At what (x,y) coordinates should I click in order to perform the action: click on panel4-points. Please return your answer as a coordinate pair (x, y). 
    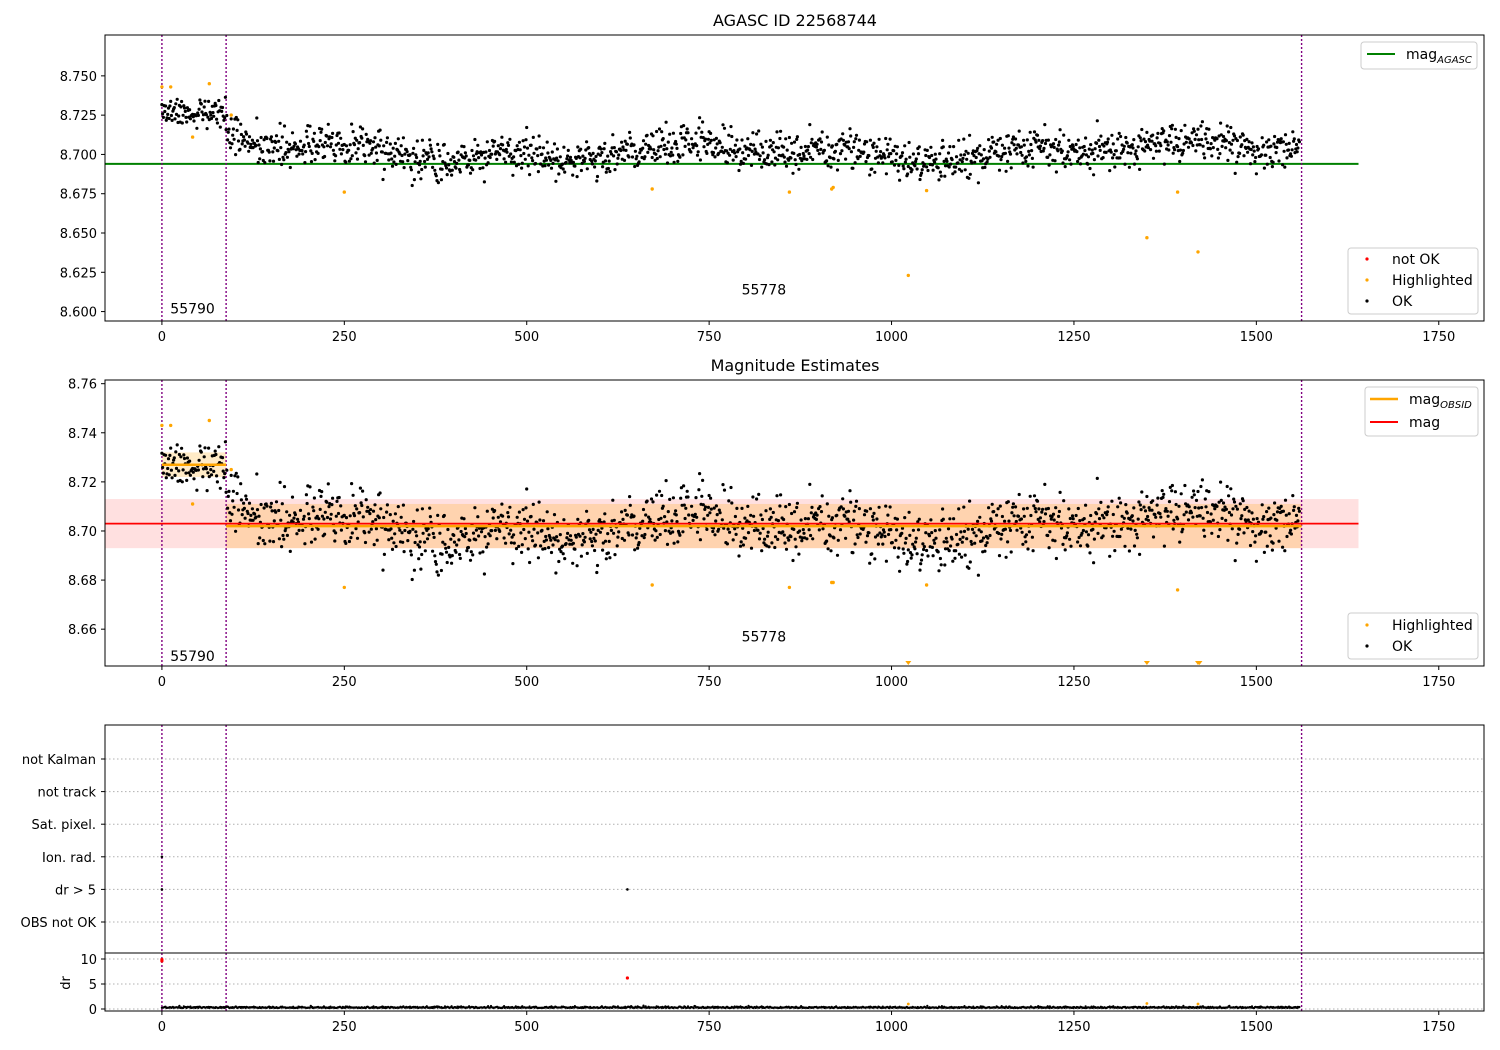
    Looking at the image, I should click on (730, 983).